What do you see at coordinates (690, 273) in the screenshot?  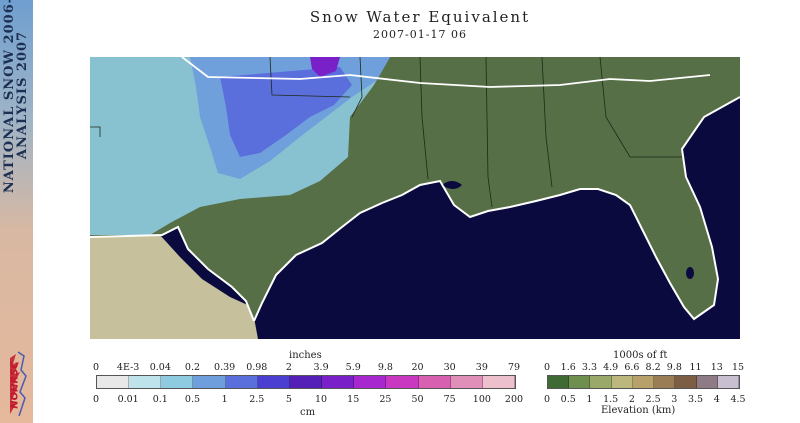 I see `lake-okeechobee` at bounding box center [690, 273].